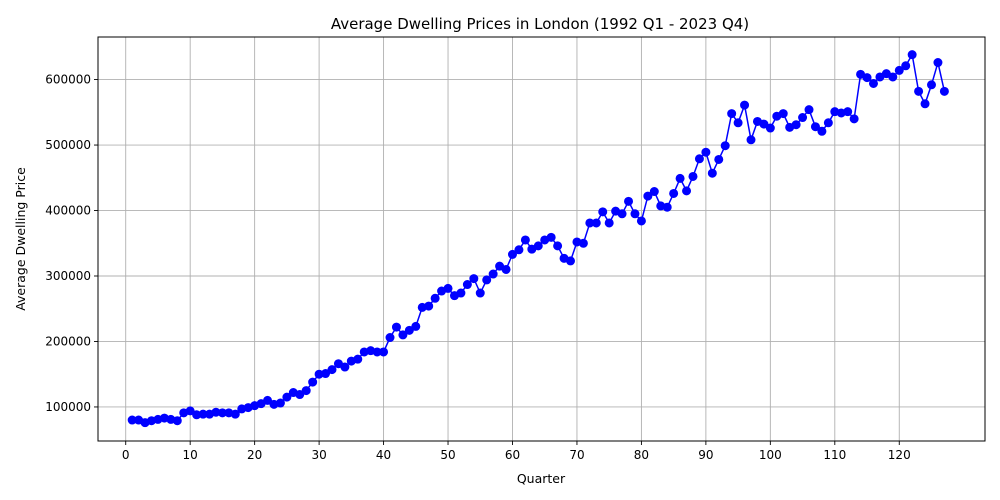 Image resolution: width=1000 pixels, height=500 pixels. What do you see at coordinates (705, 455) in the screenshot?
I see `x-tick-label: 90` at bounding box center [705, 455].